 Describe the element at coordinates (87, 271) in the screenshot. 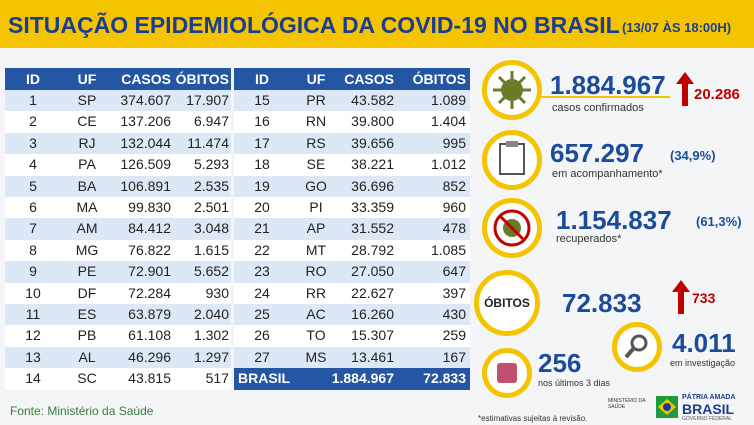

I see `table-cell: PE` at that location.